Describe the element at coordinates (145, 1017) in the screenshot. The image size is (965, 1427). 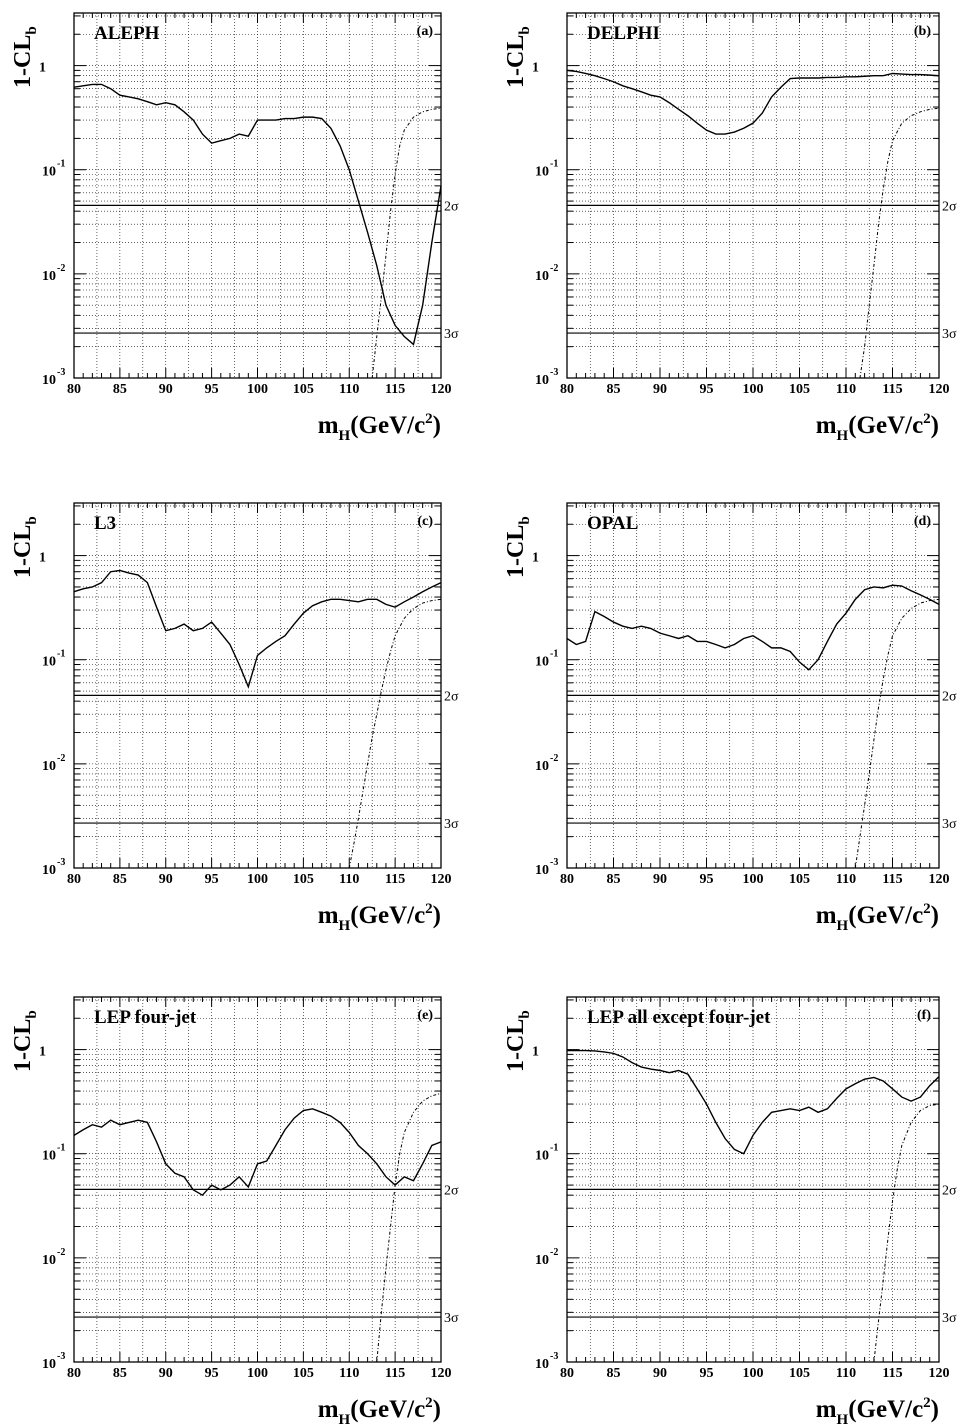
I see `panel-title: LEP four-jet` at that location.